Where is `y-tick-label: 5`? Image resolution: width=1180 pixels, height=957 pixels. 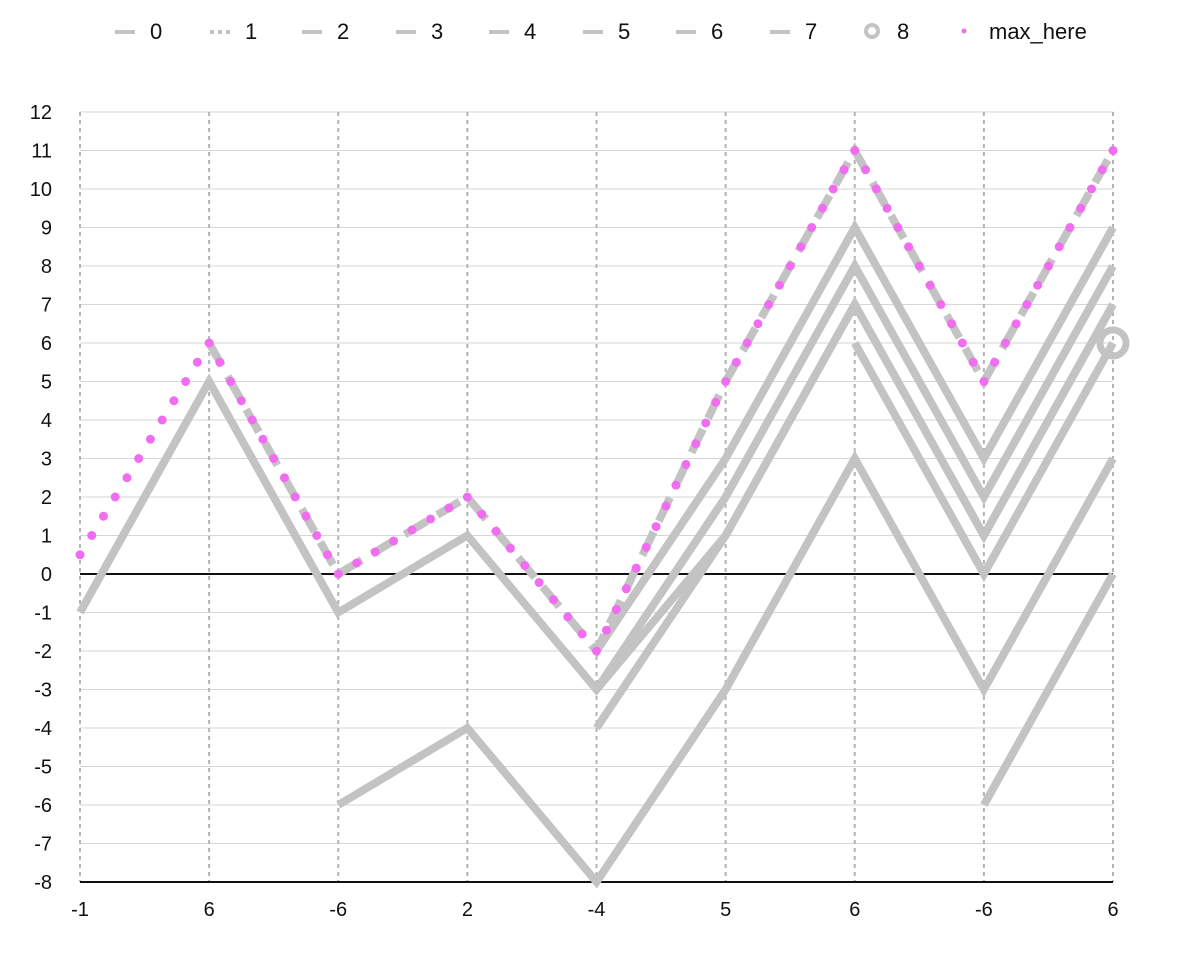 y-tick-label: 5 is located at coordinates (46, 383).